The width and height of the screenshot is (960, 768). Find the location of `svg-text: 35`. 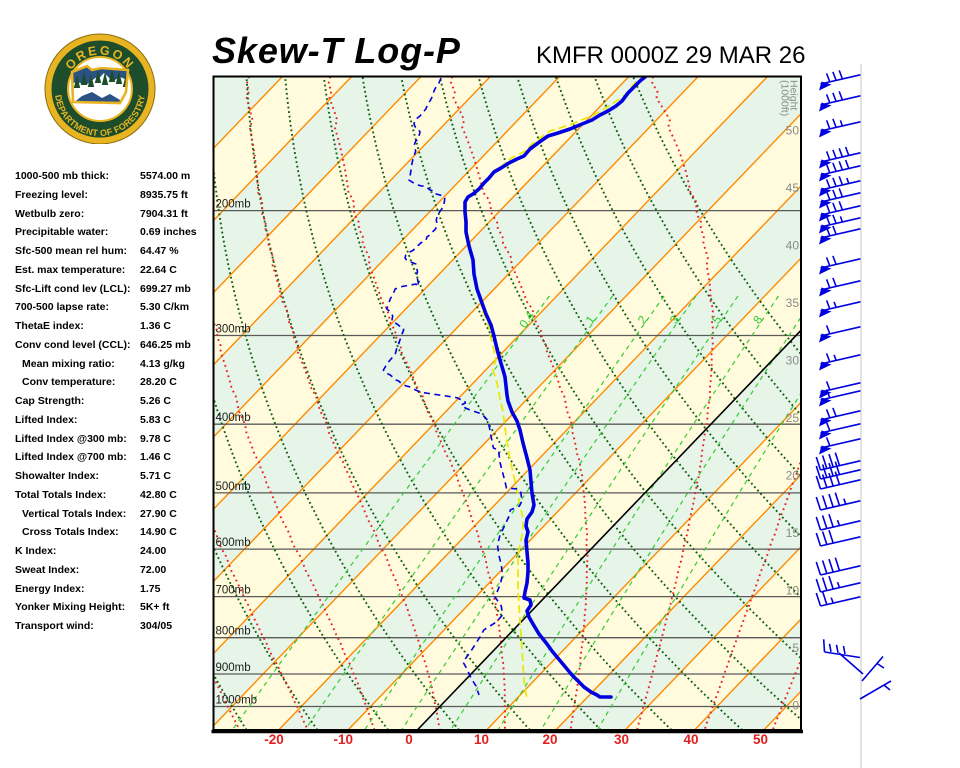

svg-text: 35 is located at coordinates (793, 303).